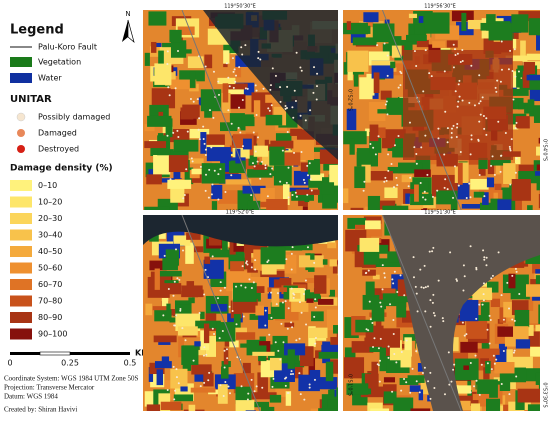 The width and height of the screenshot is (550, 423). Describe the element at coordinates (440, 213) in the screenshot. I see `coordinate-label: 119°51'30"E` at that location.